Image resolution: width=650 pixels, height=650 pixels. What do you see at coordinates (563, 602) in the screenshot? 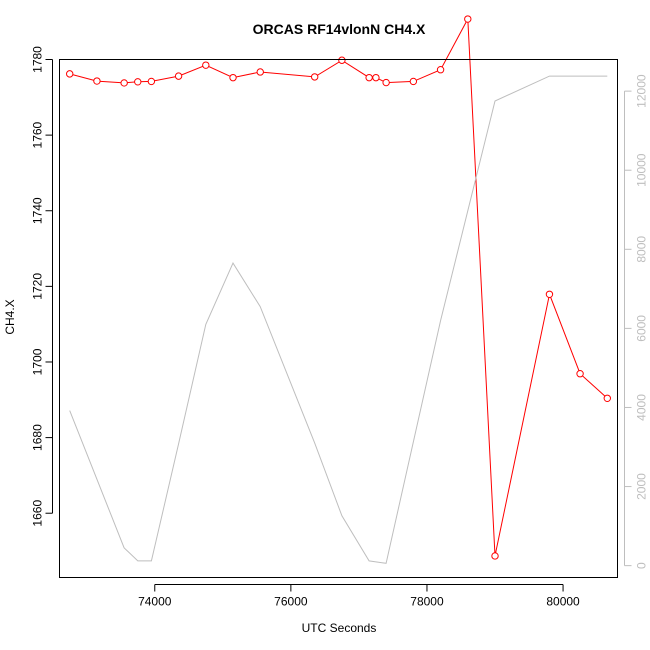
I see `x-tick-label: 80000` at bounding box center [563, 602].